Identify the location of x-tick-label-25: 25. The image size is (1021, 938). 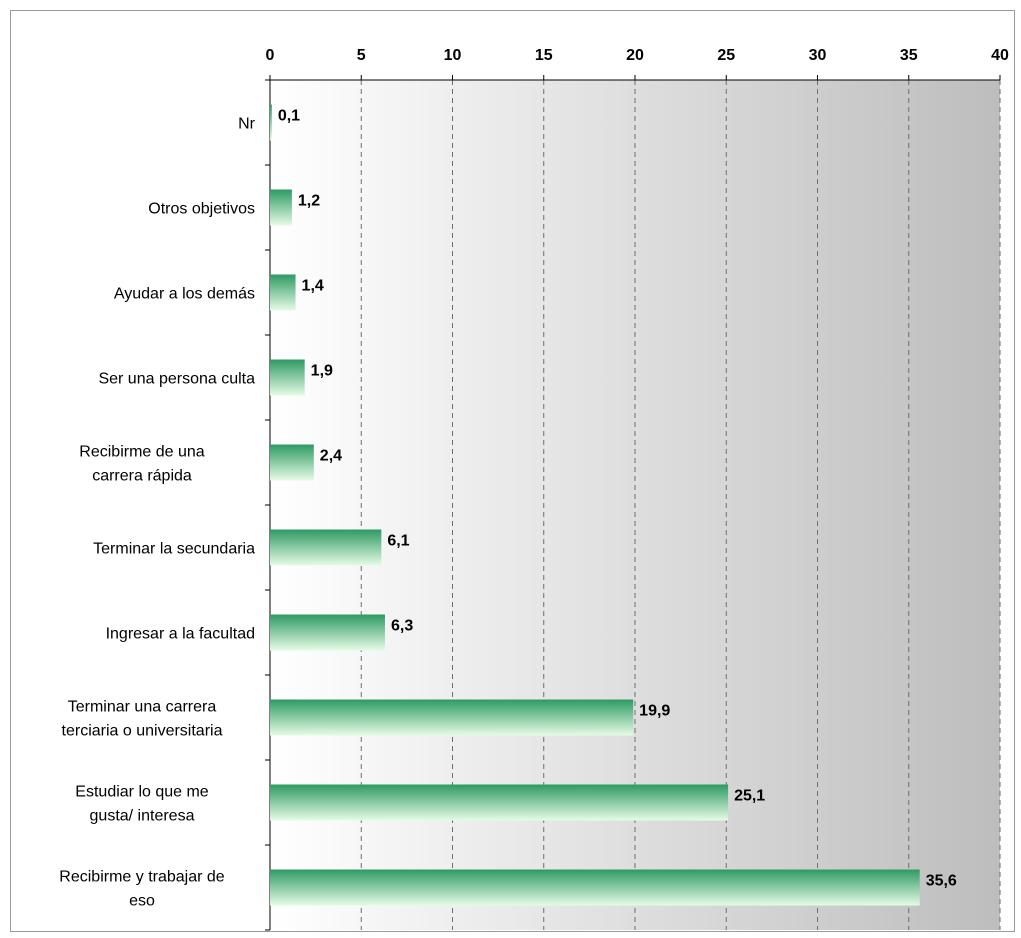
(726, 55).